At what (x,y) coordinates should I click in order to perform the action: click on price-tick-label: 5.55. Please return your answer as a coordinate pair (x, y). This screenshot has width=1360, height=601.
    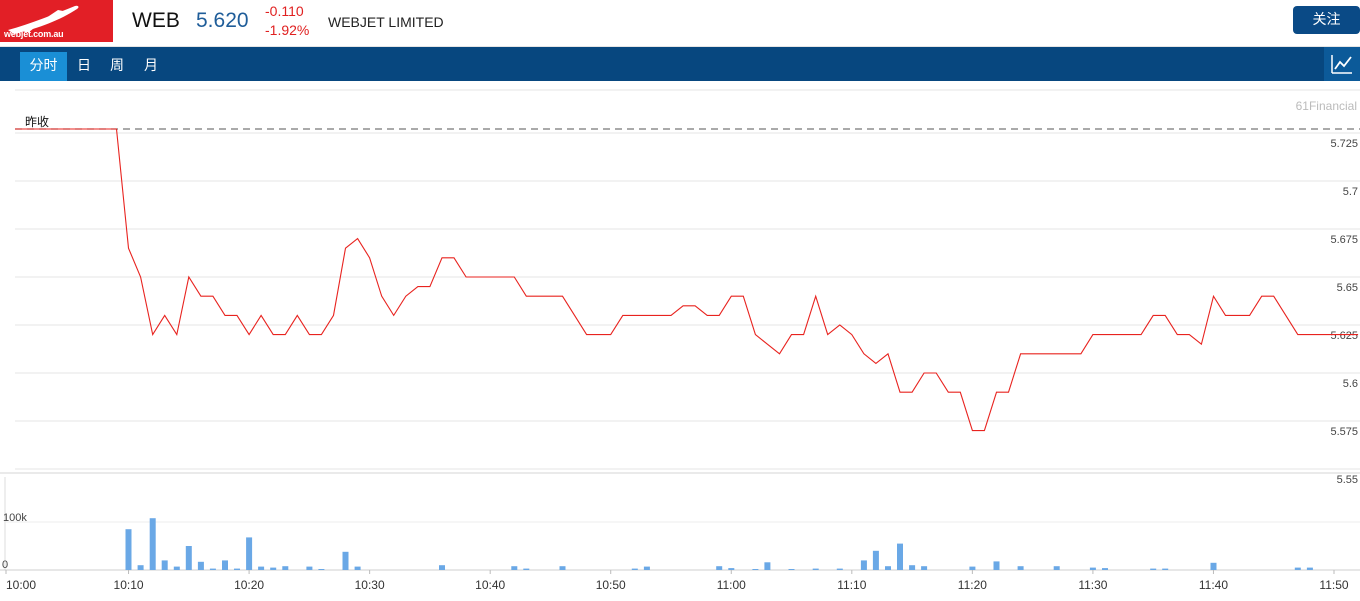
    Looking at the image, I should click on (1347, 480).